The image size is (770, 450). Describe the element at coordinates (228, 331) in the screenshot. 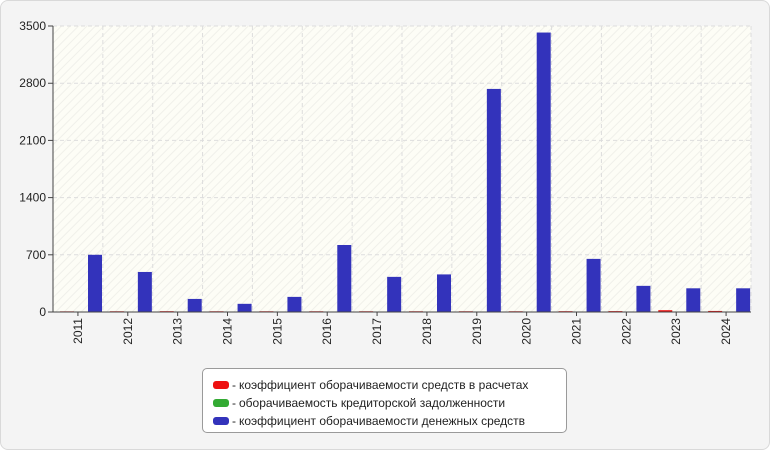

I see `x-tick-label: 2014` at that location.